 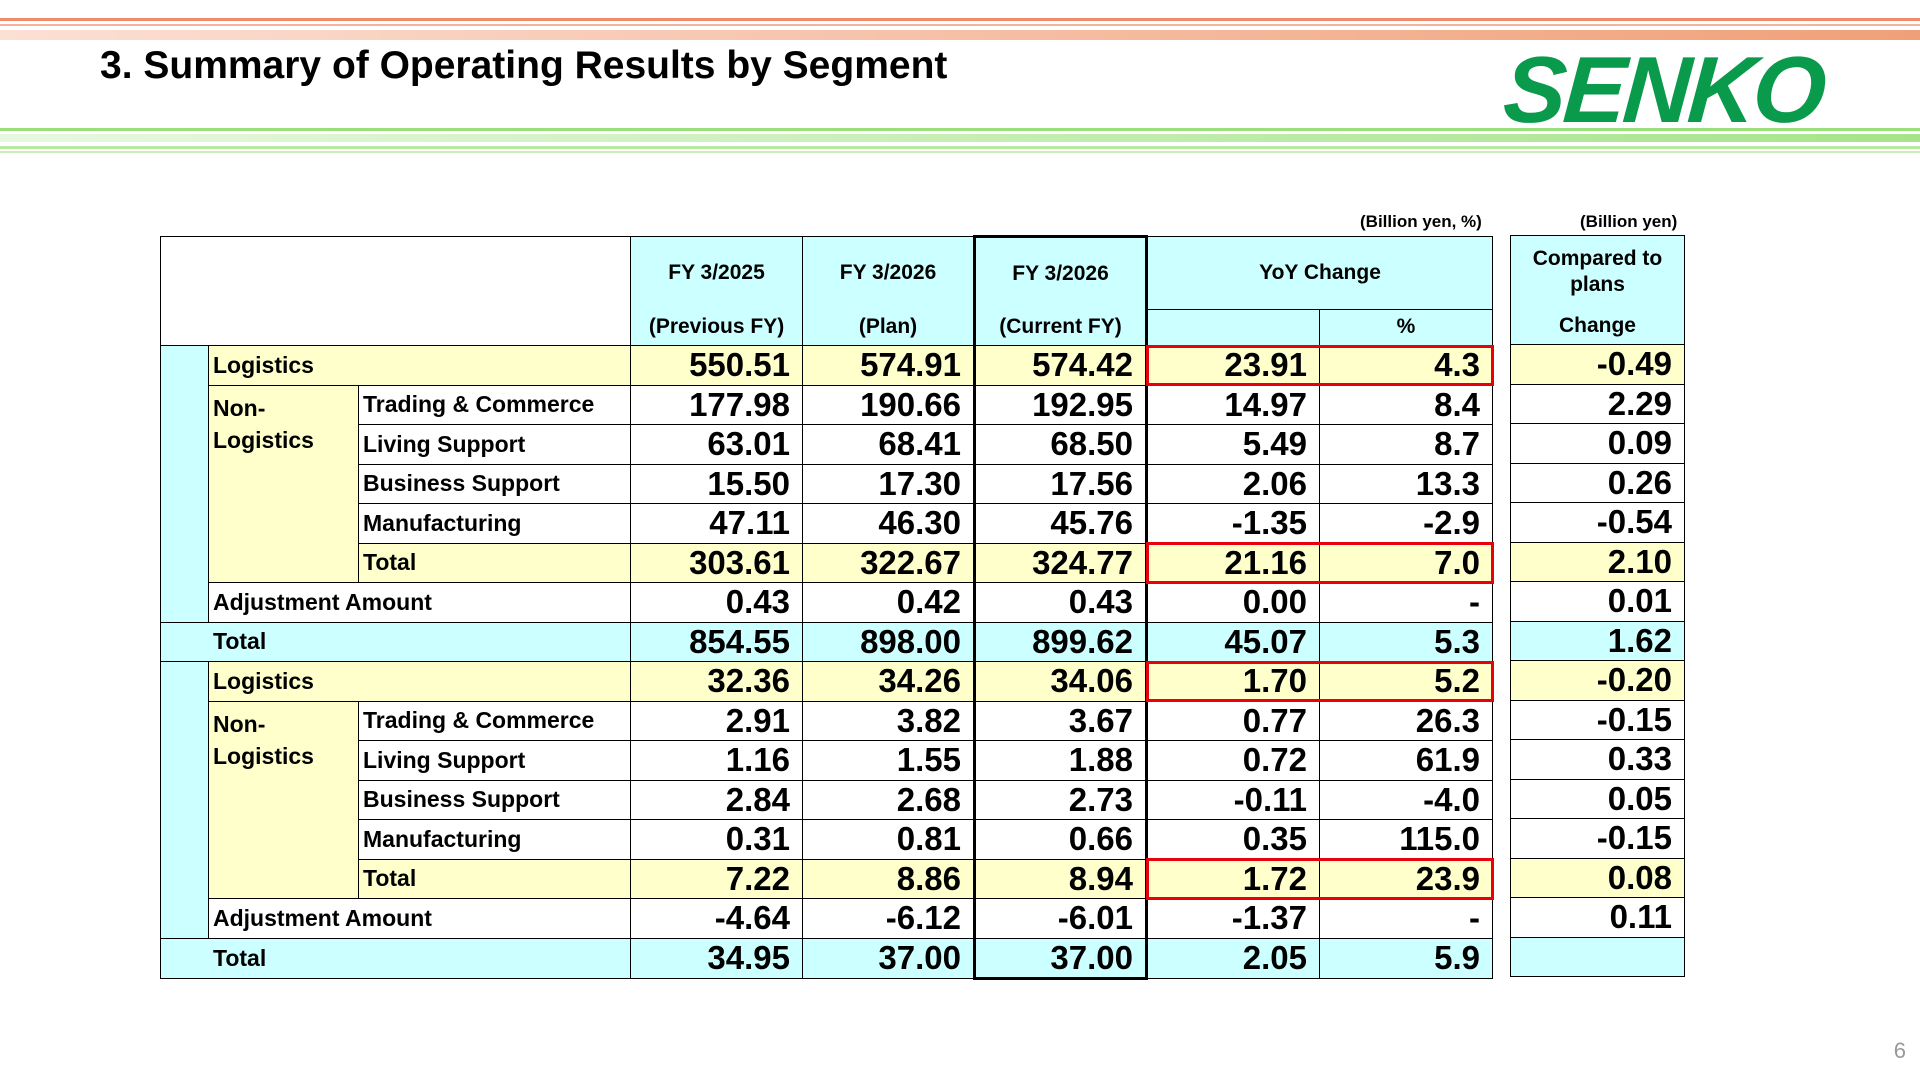 I want to click on cell-fy2025: 303.61, so click(x=717, y=562).